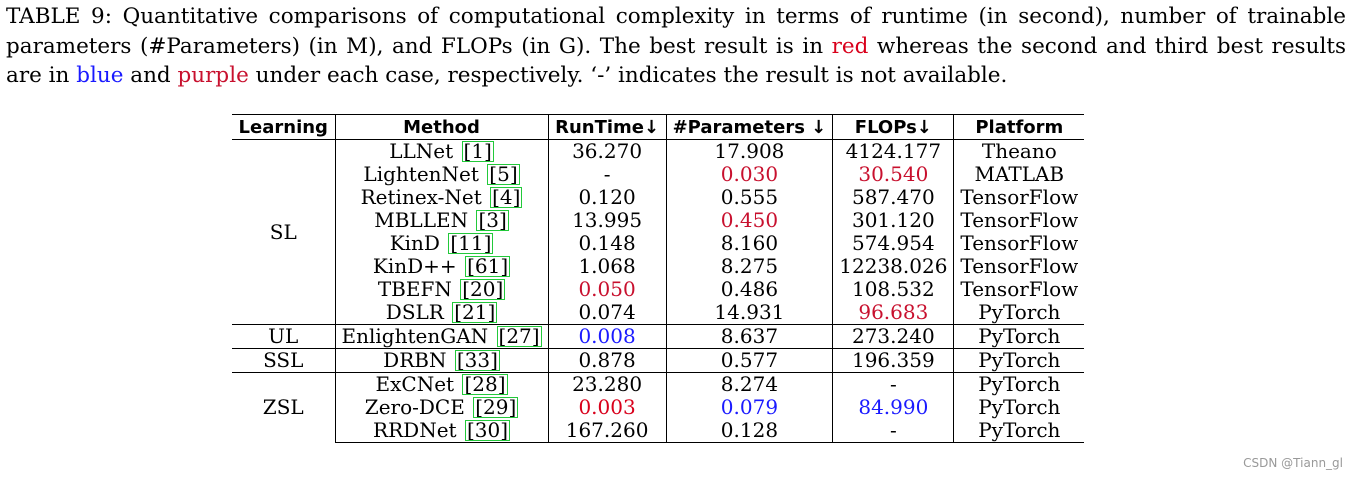 This screenshot has height=481, width=1355. Describe the element at coordinates (749, 197) in the screenshot. I see `params-cell: 0.555` at that location.